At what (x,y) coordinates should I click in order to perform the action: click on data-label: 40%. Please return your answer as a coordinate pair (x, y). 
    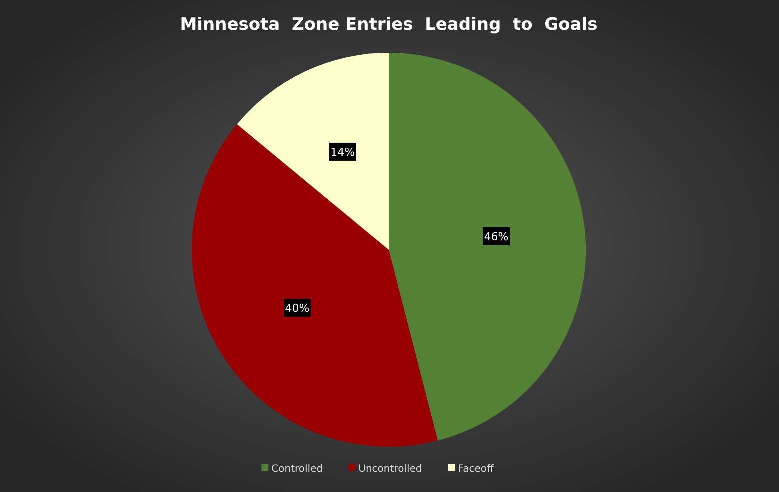
    Looking at the image, I should click on (297, 309).